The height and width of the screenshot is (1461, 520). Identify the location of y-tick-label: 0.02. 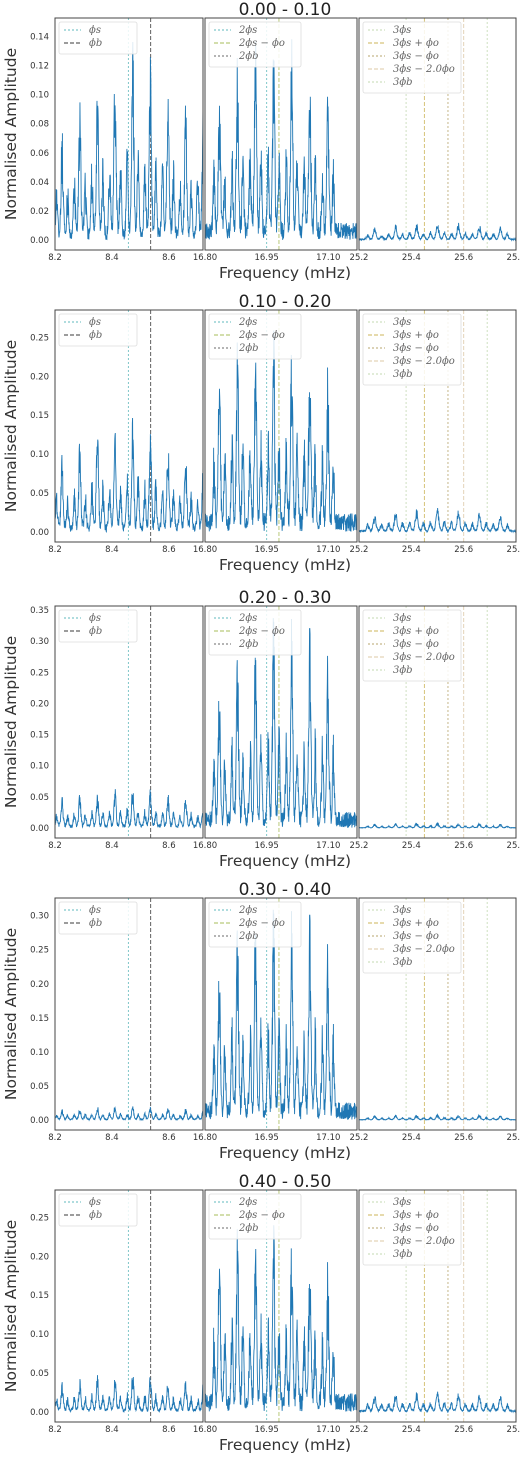
(39, 212).